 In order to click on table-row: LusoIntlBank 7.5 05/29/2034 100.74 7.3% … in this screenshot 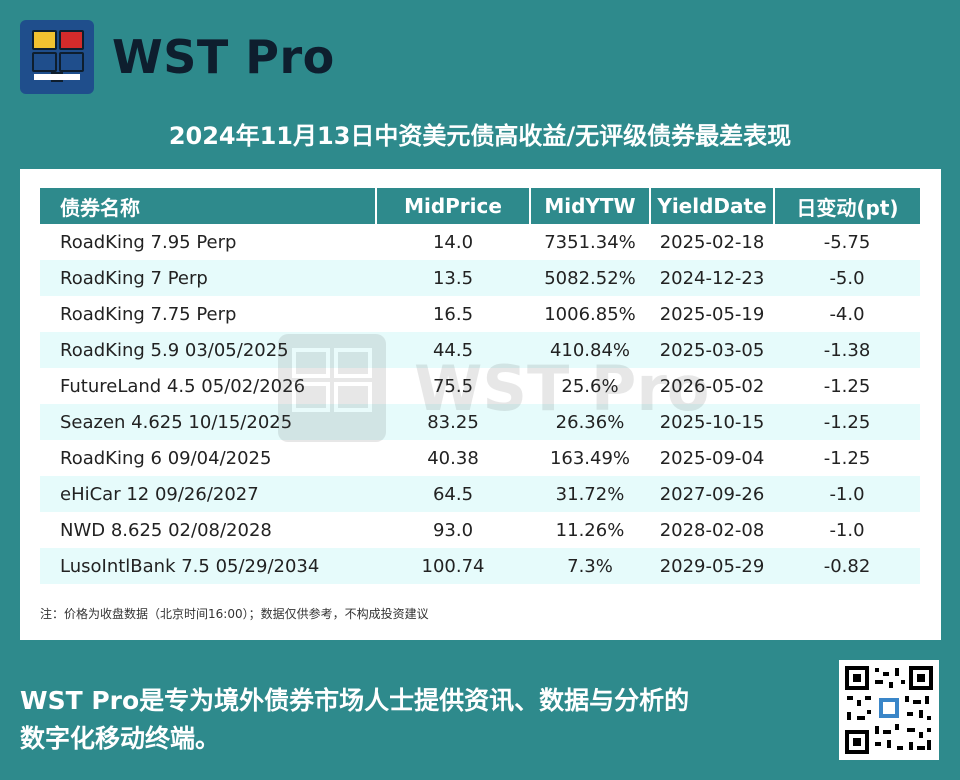, I will do `click(480, 566)`.